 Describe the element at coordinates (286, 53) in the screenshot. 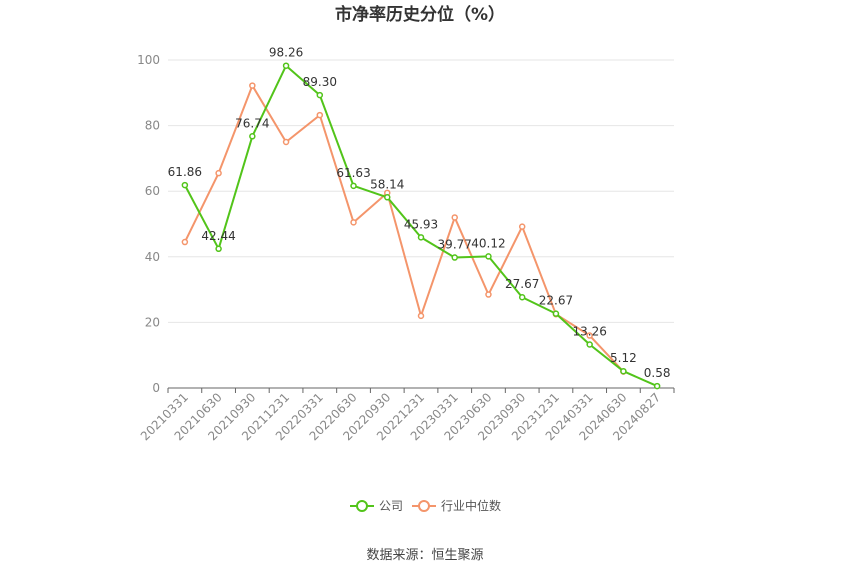

I see `data-label: 98.26` at that location.